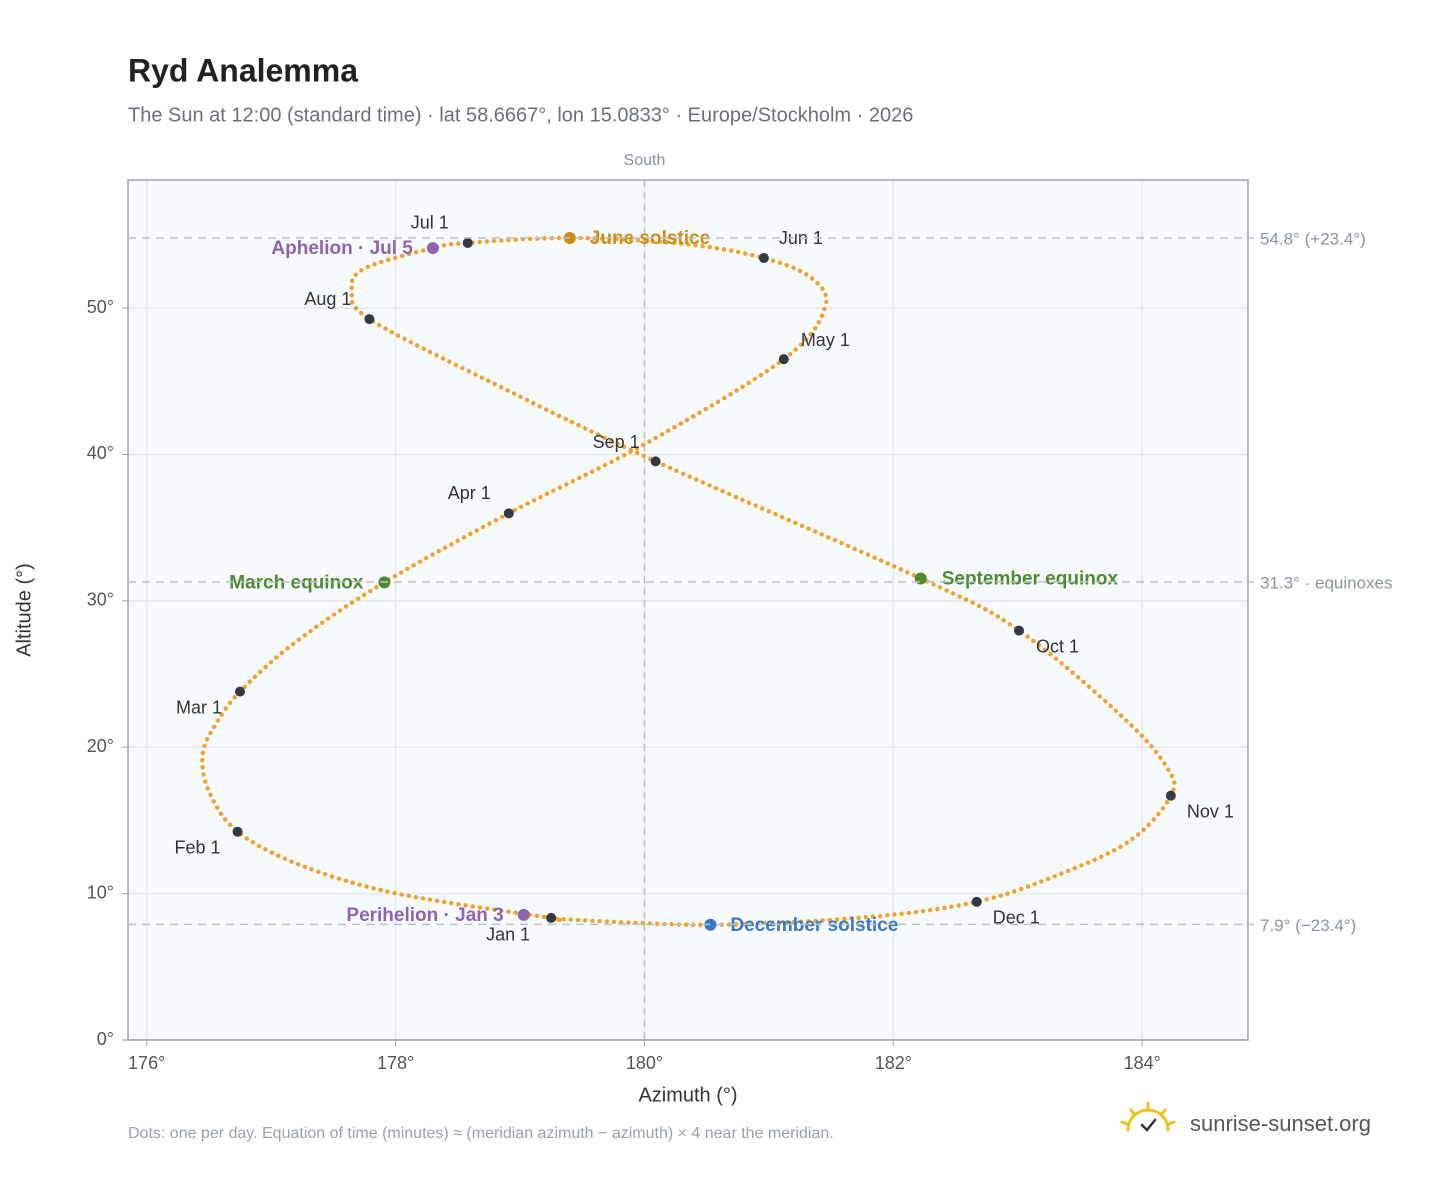 Image resolution: width=1448 pixels, height=1188 pixels. What do you see at coordinates (100, 600) in the screenshot?
I see `y-tick-label: 30°` at bounding box center [100, 600].